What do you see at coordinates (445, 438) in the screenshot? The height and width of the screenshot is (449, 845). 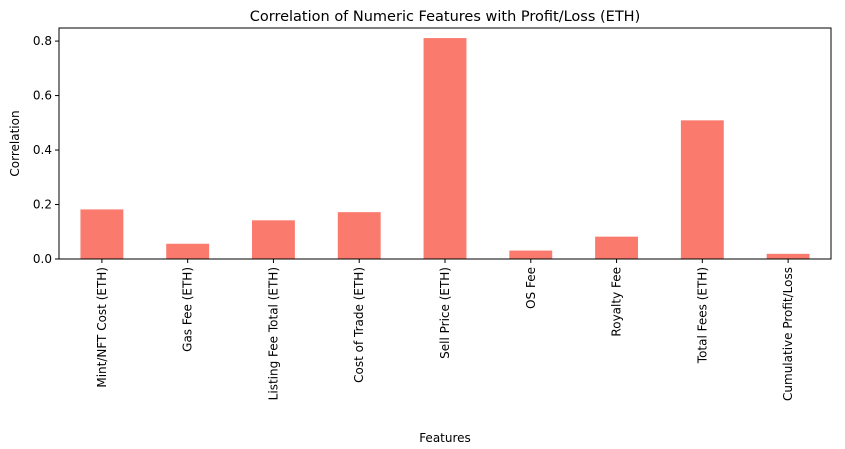 I see `x-axis-title: Features` at bounding box center [445, 438].